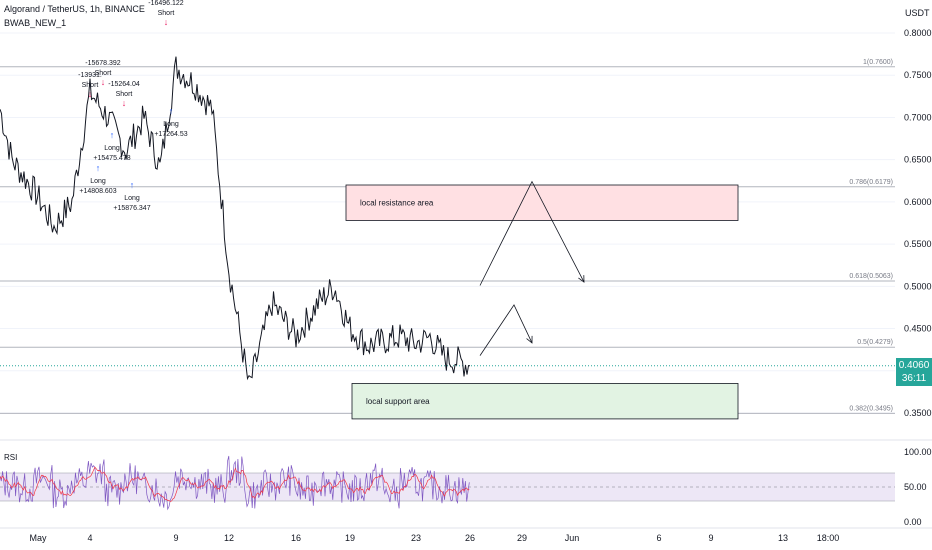 The image size is (932, 550). Describe the element at coordinates (918, 117) in the screenshot. I see `price-tick: 0.7000` at that location.